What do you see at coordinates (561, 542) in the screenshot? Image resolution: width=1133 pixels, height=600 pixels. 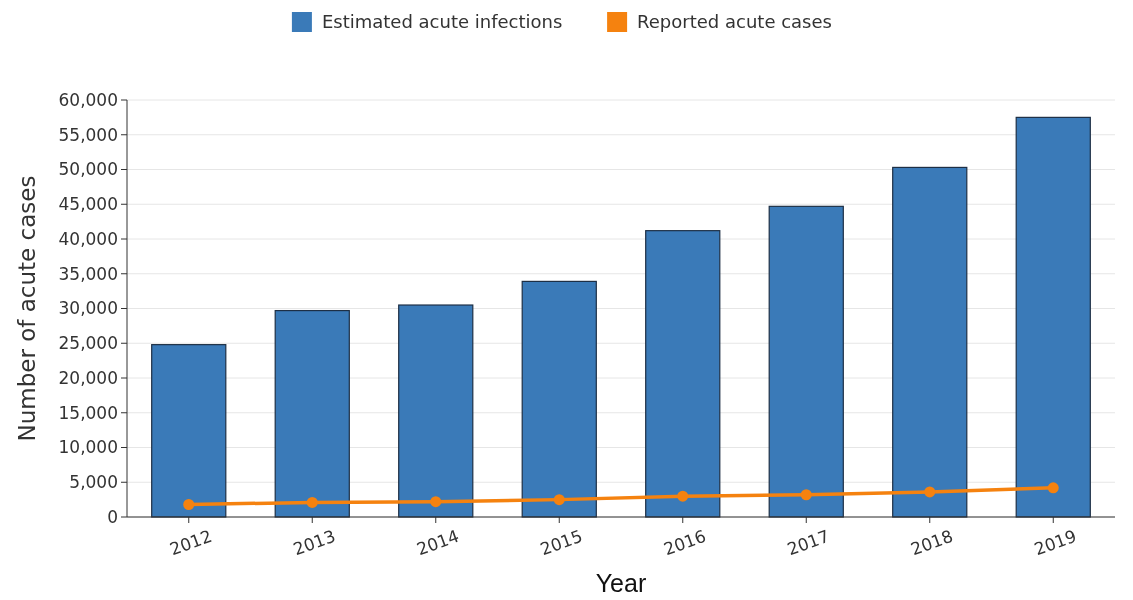 I see `x-tick-label: 2015` at bounding box center [561, 542].